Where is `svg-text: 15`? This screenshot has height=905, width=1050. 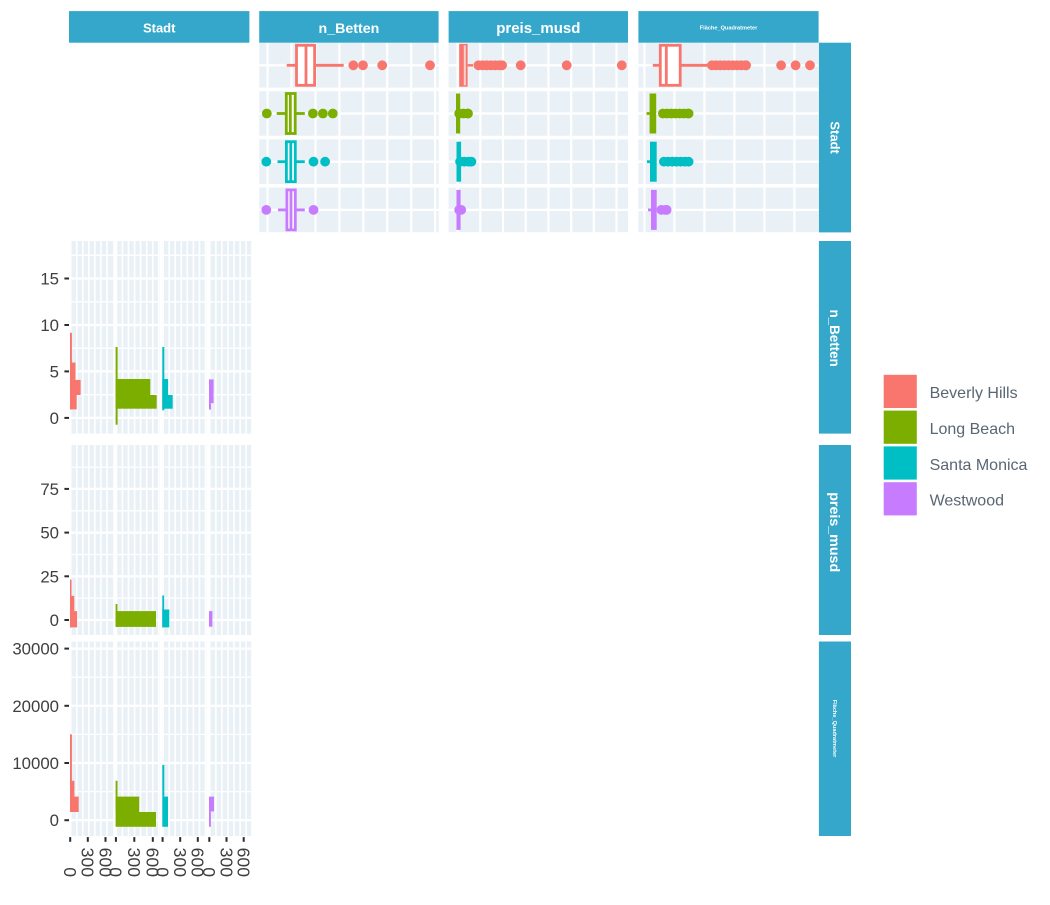
svg-text: 15 is located at coordinates (49, 279).